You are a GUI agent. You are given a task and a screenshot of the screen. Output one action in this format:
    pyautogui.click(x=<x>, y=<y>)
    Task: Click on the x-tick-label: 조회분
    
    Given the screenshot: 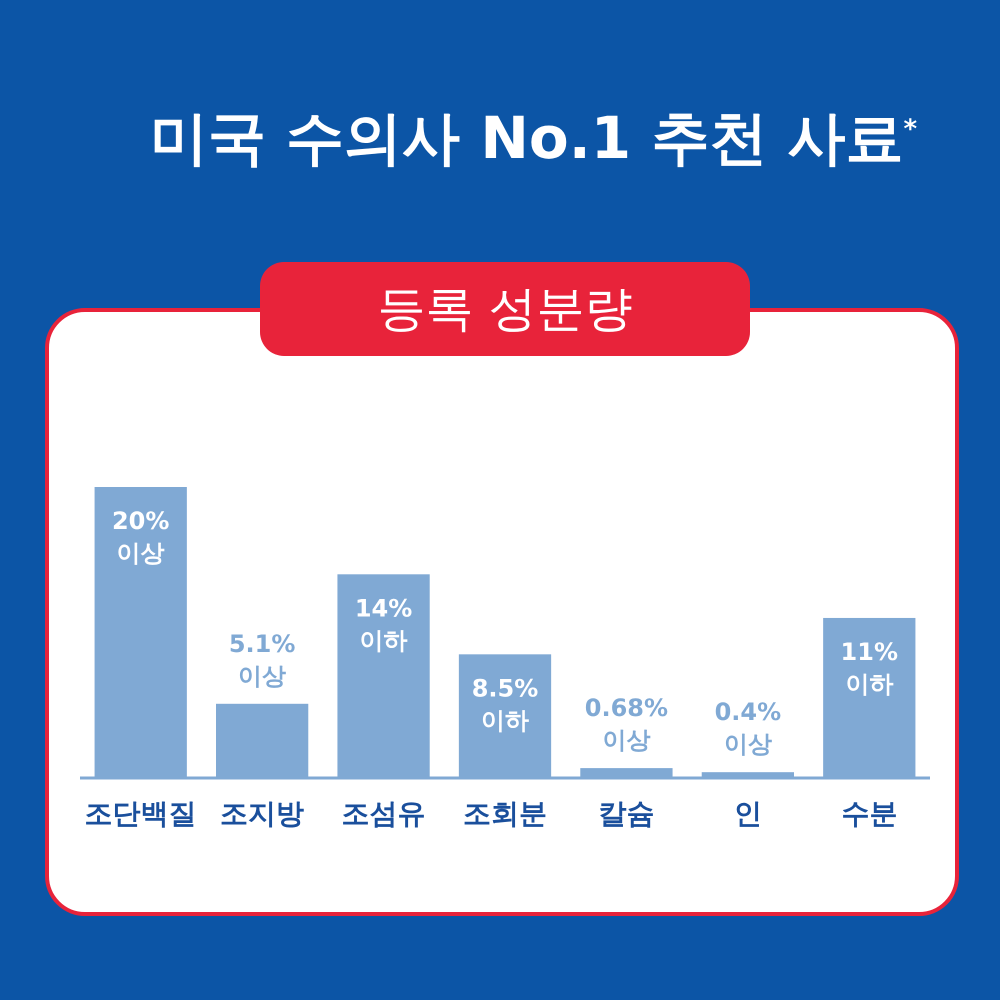 What is the action you would take?
    pyautogui.click(x=505, y=813)
    